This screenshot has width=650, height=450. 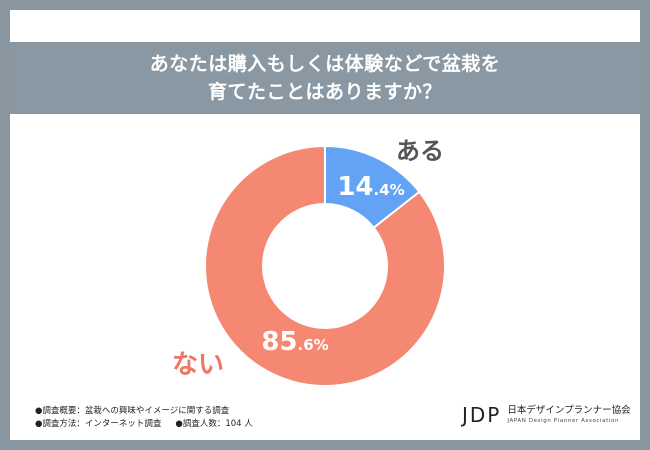 I want to click on logo-name-ja: 日本デザインプランナー協会, so click(x=569, y=410).